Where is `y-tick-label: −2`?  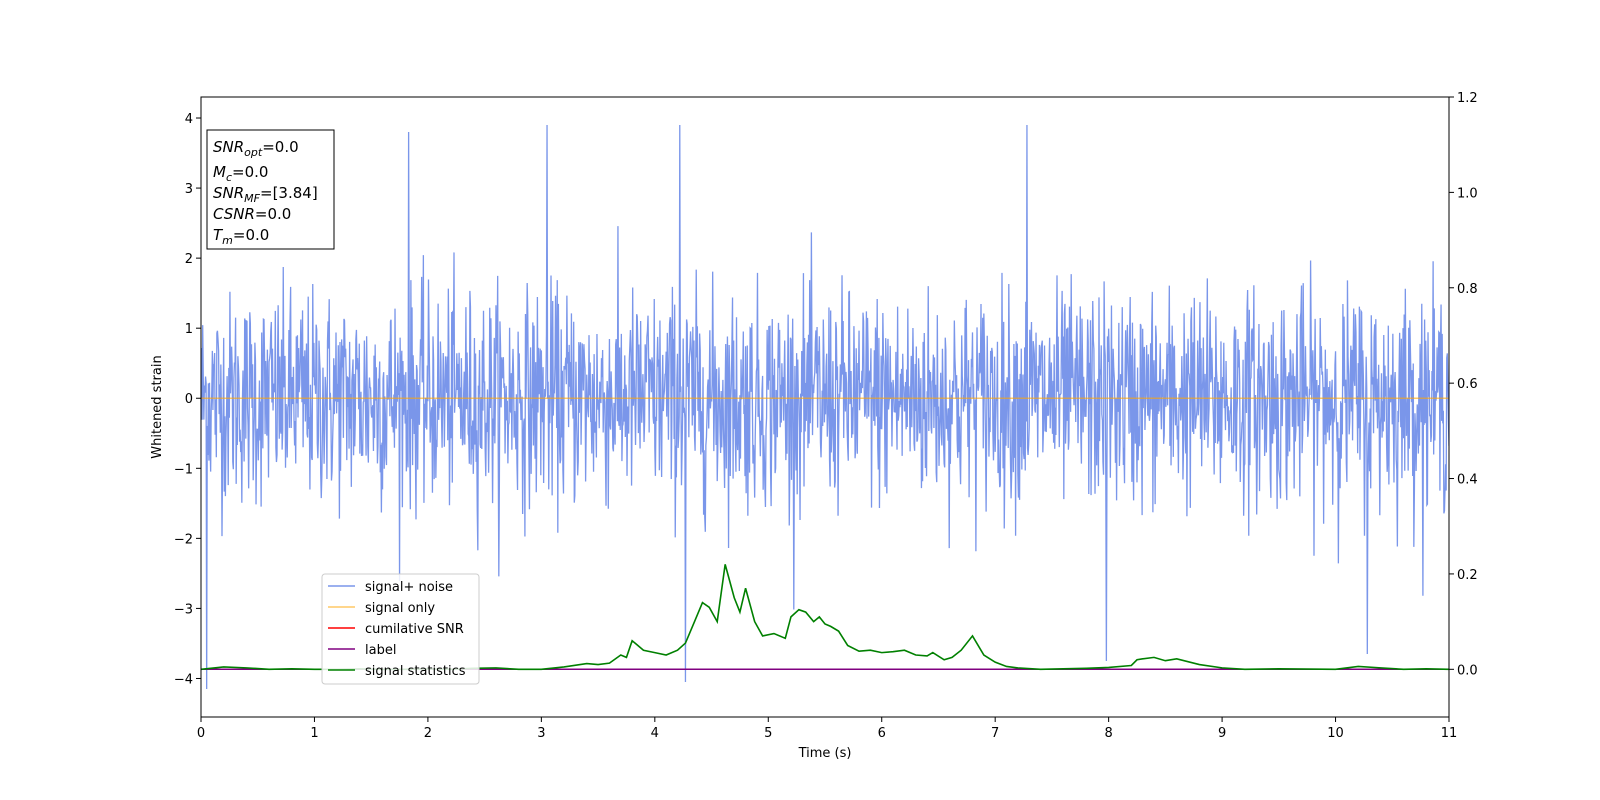 y-tick-label: −2 is located at coordinates (183, 539).